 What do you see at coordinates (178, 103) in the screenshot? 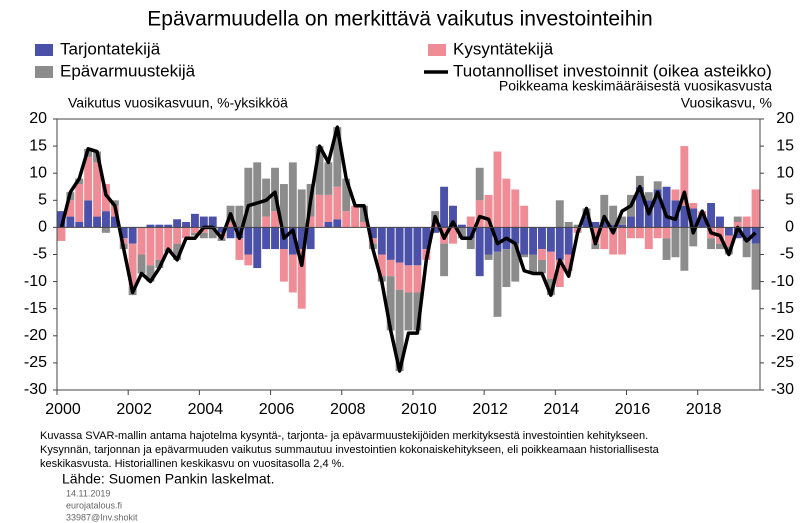
I see `y-axis-label: Vaikutus vuosikasvuun, %-yksikköä` at bounding box center [178, 103].